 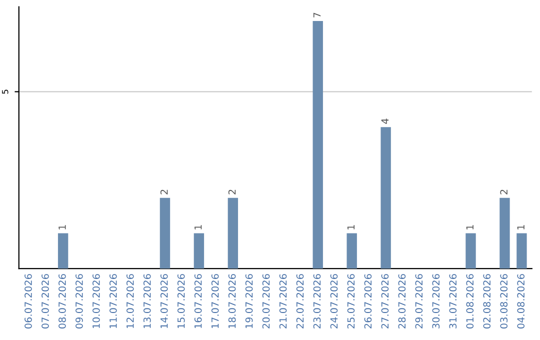 I want to click on data-label: 7, so click(x=317, y=15).